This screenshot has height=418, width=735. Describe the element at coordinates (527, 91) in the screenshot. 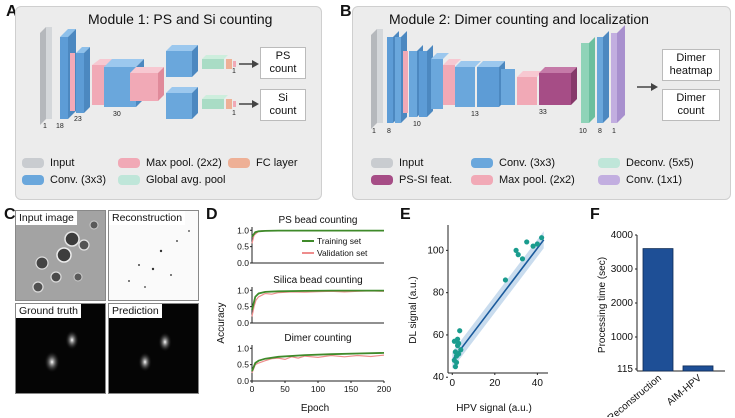

I see `m2-maxpool3` at that location.